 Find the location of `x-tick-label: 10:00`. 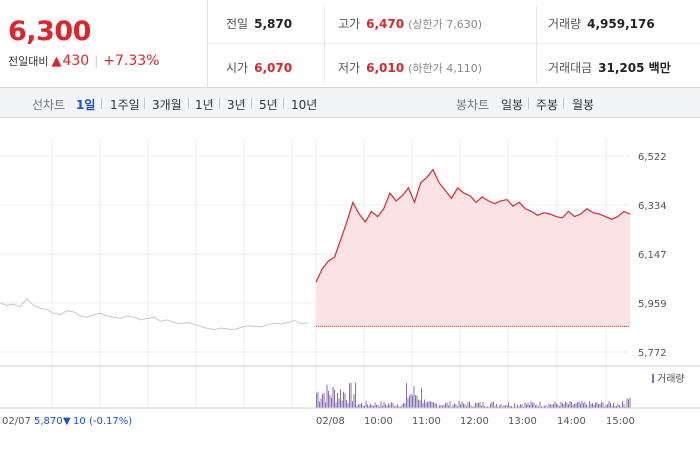

x-tick-label: 10:00 is located at coordinates (378, 421).